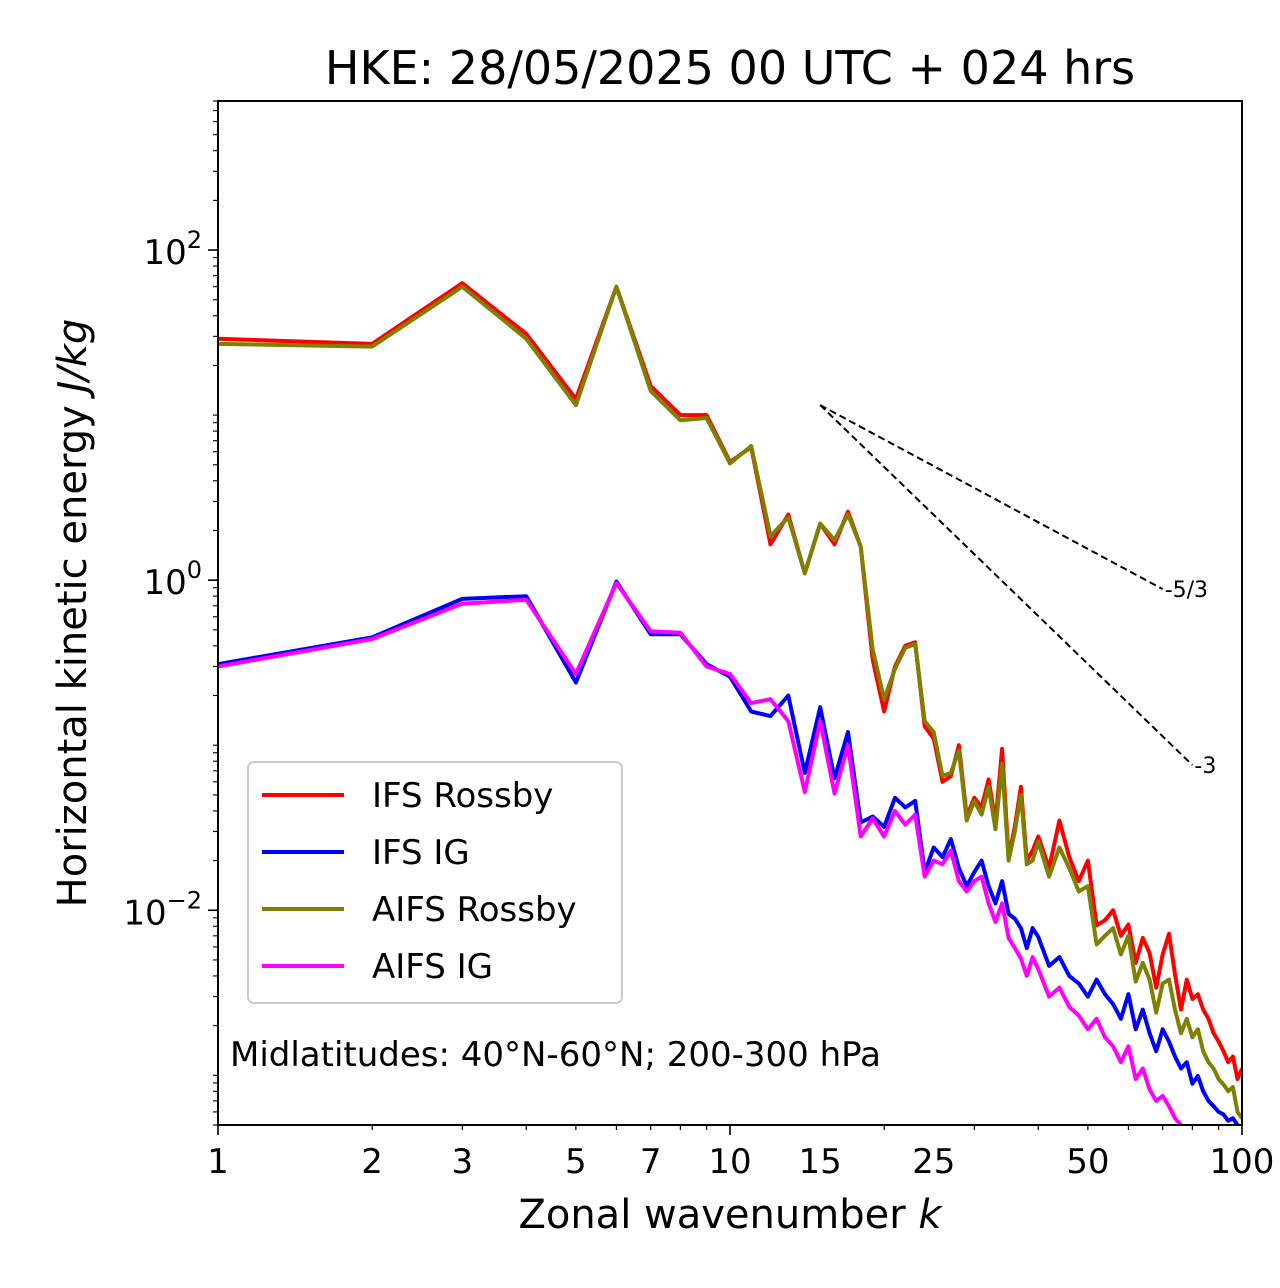 The image size is (1280, 1288). What do you see at coordinates (651, 1162) in the screenshot?
I see `x-tick-label: 7` at bounding box center [651, 1162].